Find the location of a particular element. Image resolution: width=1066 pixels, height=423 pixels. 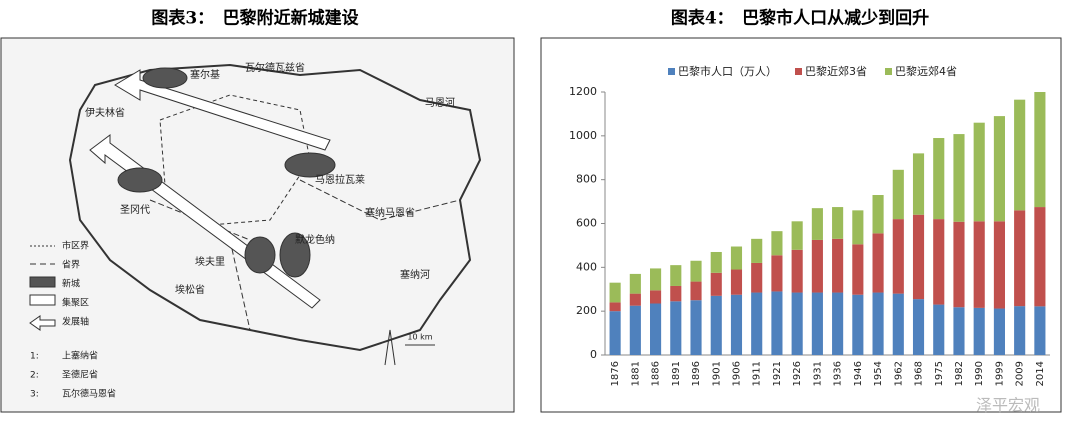

north-scale is located at coordinates (409, 347).